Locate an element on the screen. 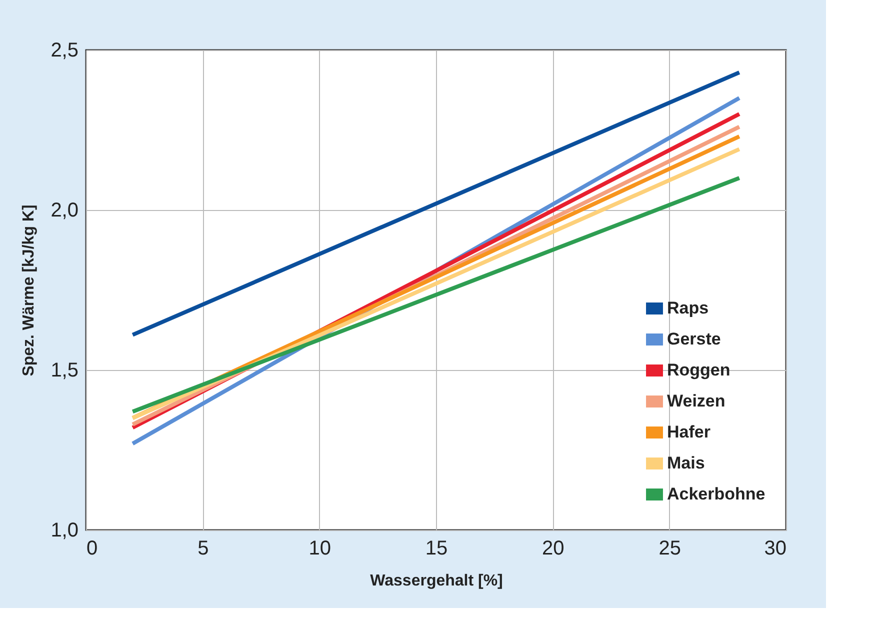 The image size is (869, 636). x-tick-label: 25 is located at coordinates (669, 549).